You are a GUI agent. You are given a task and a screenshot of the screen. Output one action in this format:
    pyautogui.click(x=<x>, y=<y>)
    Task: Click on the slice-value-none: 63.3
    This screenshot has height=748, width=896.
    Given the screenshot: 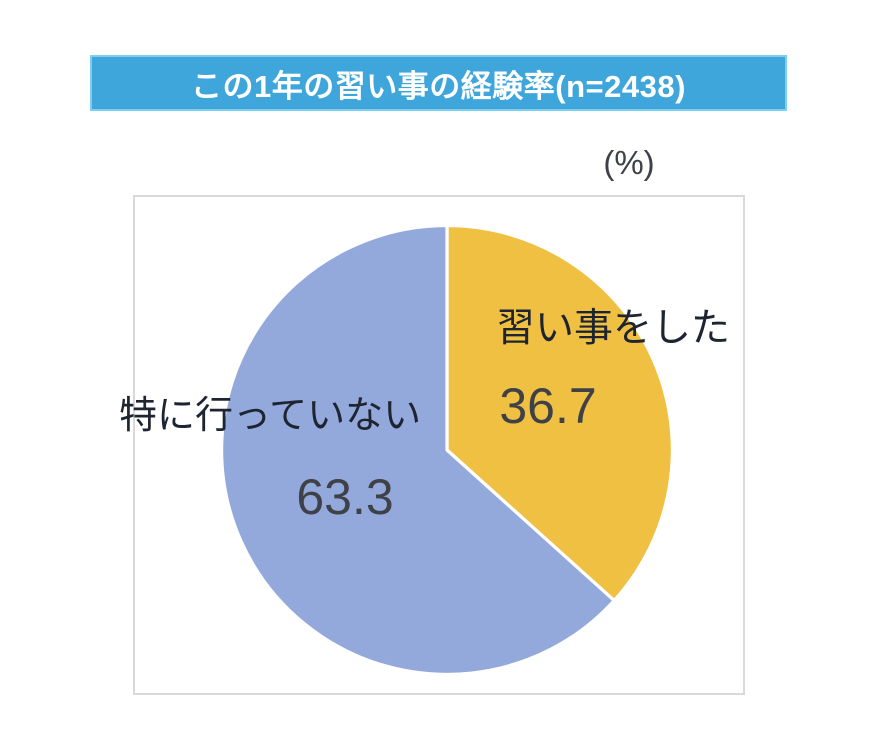 What is the action you would take?
    pyautogui.click(x=345, y=497)
    